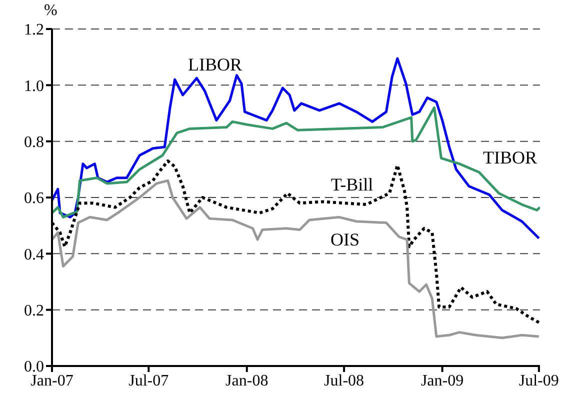  Describe the element at coordinates (148, 381) in the screenshot. I see `x-tick-label: Jul-07` at that location.